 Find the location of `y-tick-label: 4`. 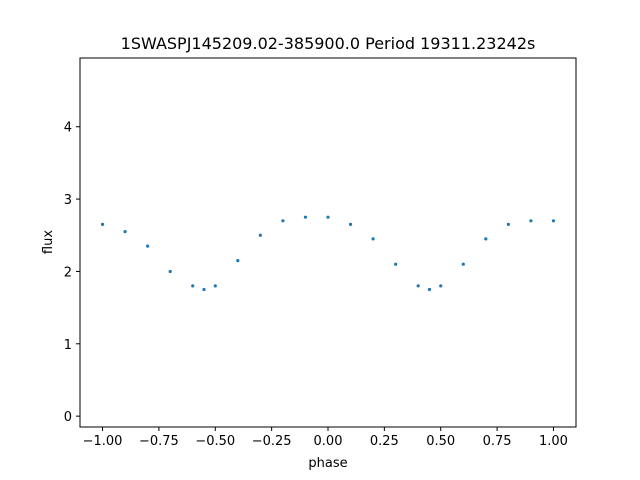

y-tick-label: 4 is located at coordinates (68, 128).